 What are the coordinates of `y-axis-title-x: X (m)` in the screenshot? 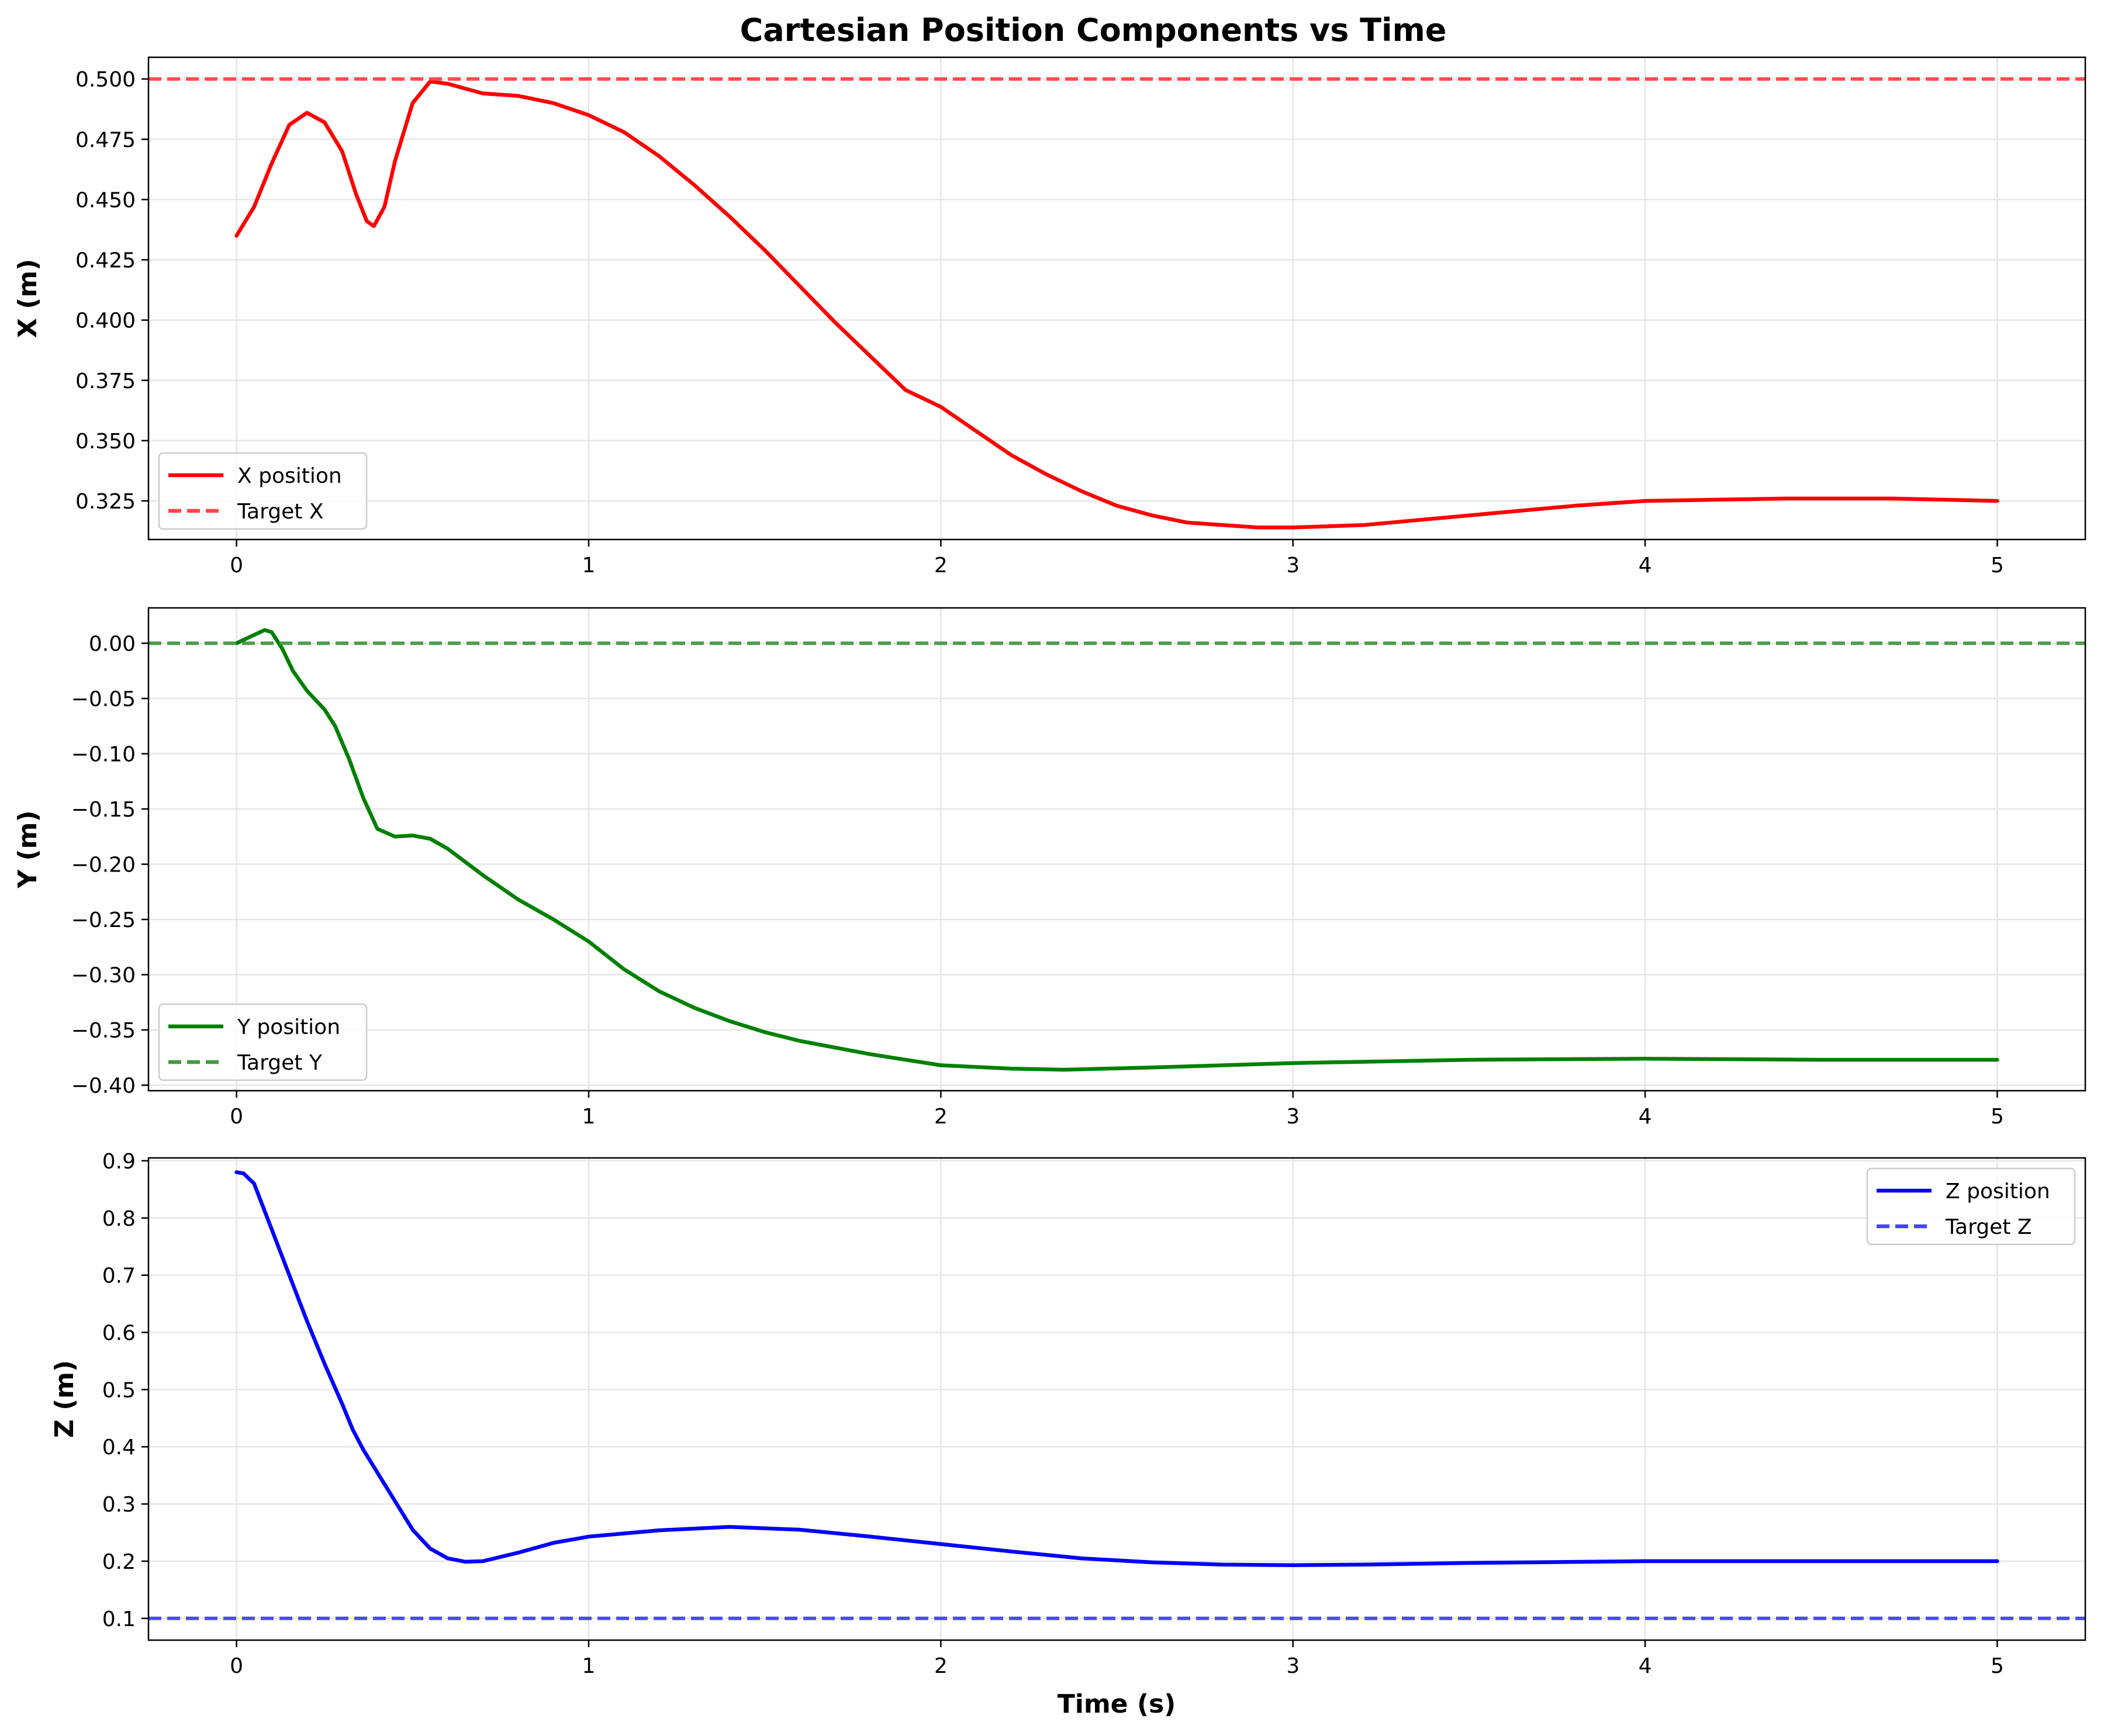 It's located at (28, 298).